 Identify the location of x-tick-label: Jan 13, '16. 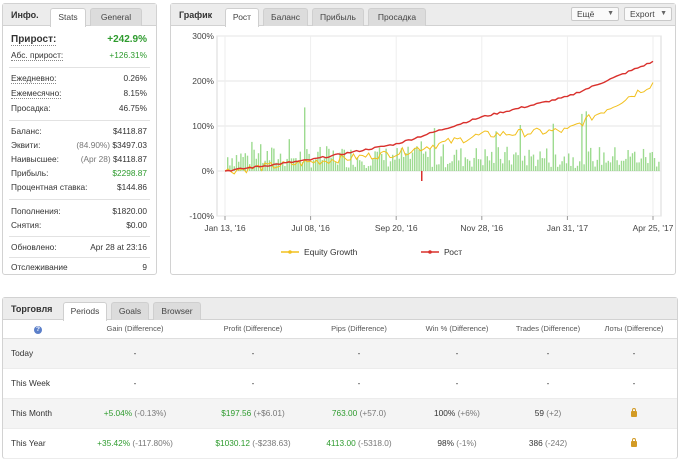
(225, 228).